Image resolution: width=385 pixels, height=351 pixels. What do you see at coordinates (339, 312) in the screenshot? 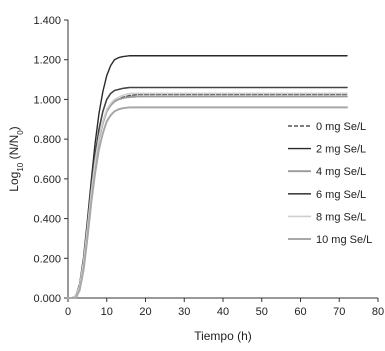
I see `x-tick-label: 70` at bounding box center [339, 312].